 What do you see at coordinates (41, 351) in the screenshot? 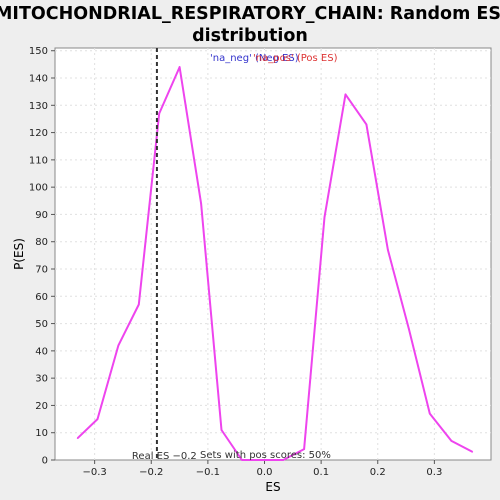
I see `y-tick-label: 40` at bounding box center [41, 351].